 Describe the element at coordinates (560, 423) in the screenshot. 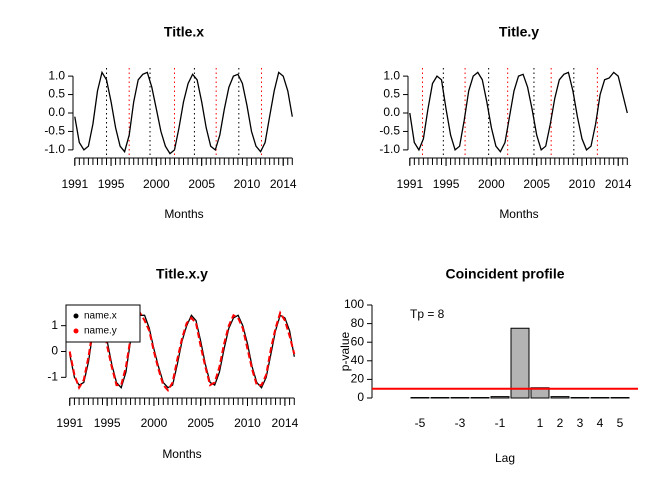

I see `x-tick-label: 2` at that location.